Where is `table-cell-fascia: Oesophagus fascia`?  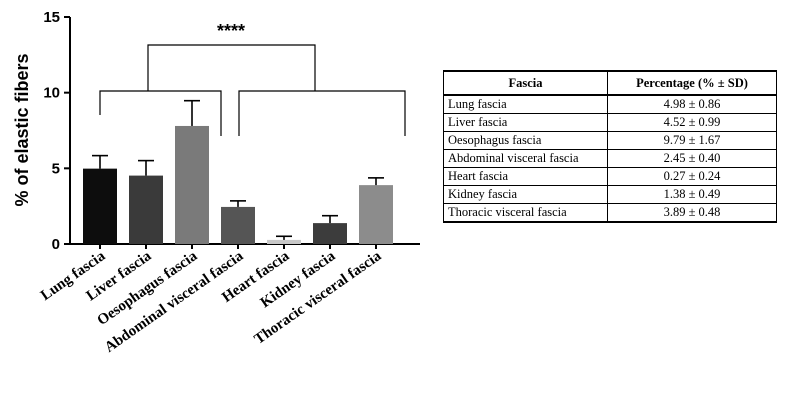
table-cell-fascia: Oesophagus fascia is located at coordinates (525, 140).